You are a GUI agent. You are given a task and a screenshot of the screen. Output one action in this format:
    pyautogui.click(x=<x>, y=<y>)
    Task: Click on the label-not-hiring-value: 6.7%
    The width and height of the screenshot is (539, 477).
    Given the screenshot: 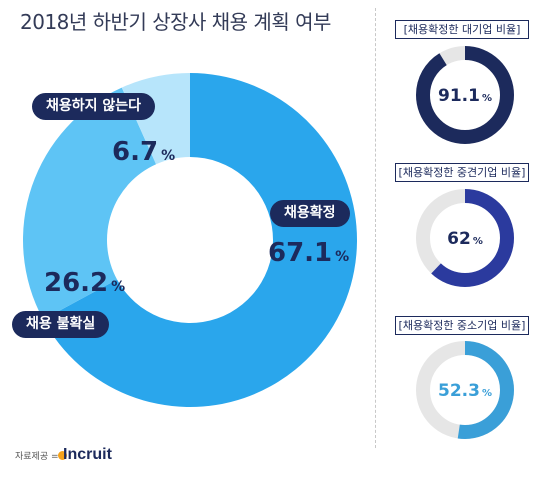 What is the action you would take?
    pyautogui.click(x=143, y=152)
    